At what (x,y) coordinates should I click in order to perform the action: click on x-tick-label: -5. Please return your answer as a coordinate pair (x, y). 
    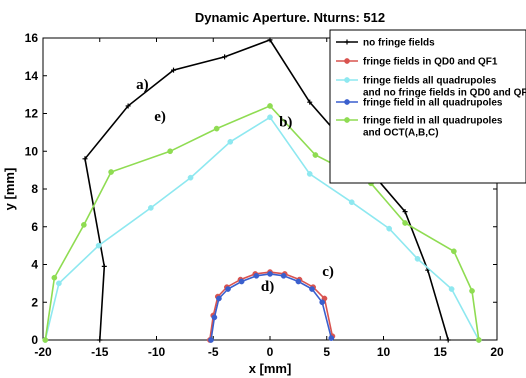
    Looking at the image, I should click on (213, 352).